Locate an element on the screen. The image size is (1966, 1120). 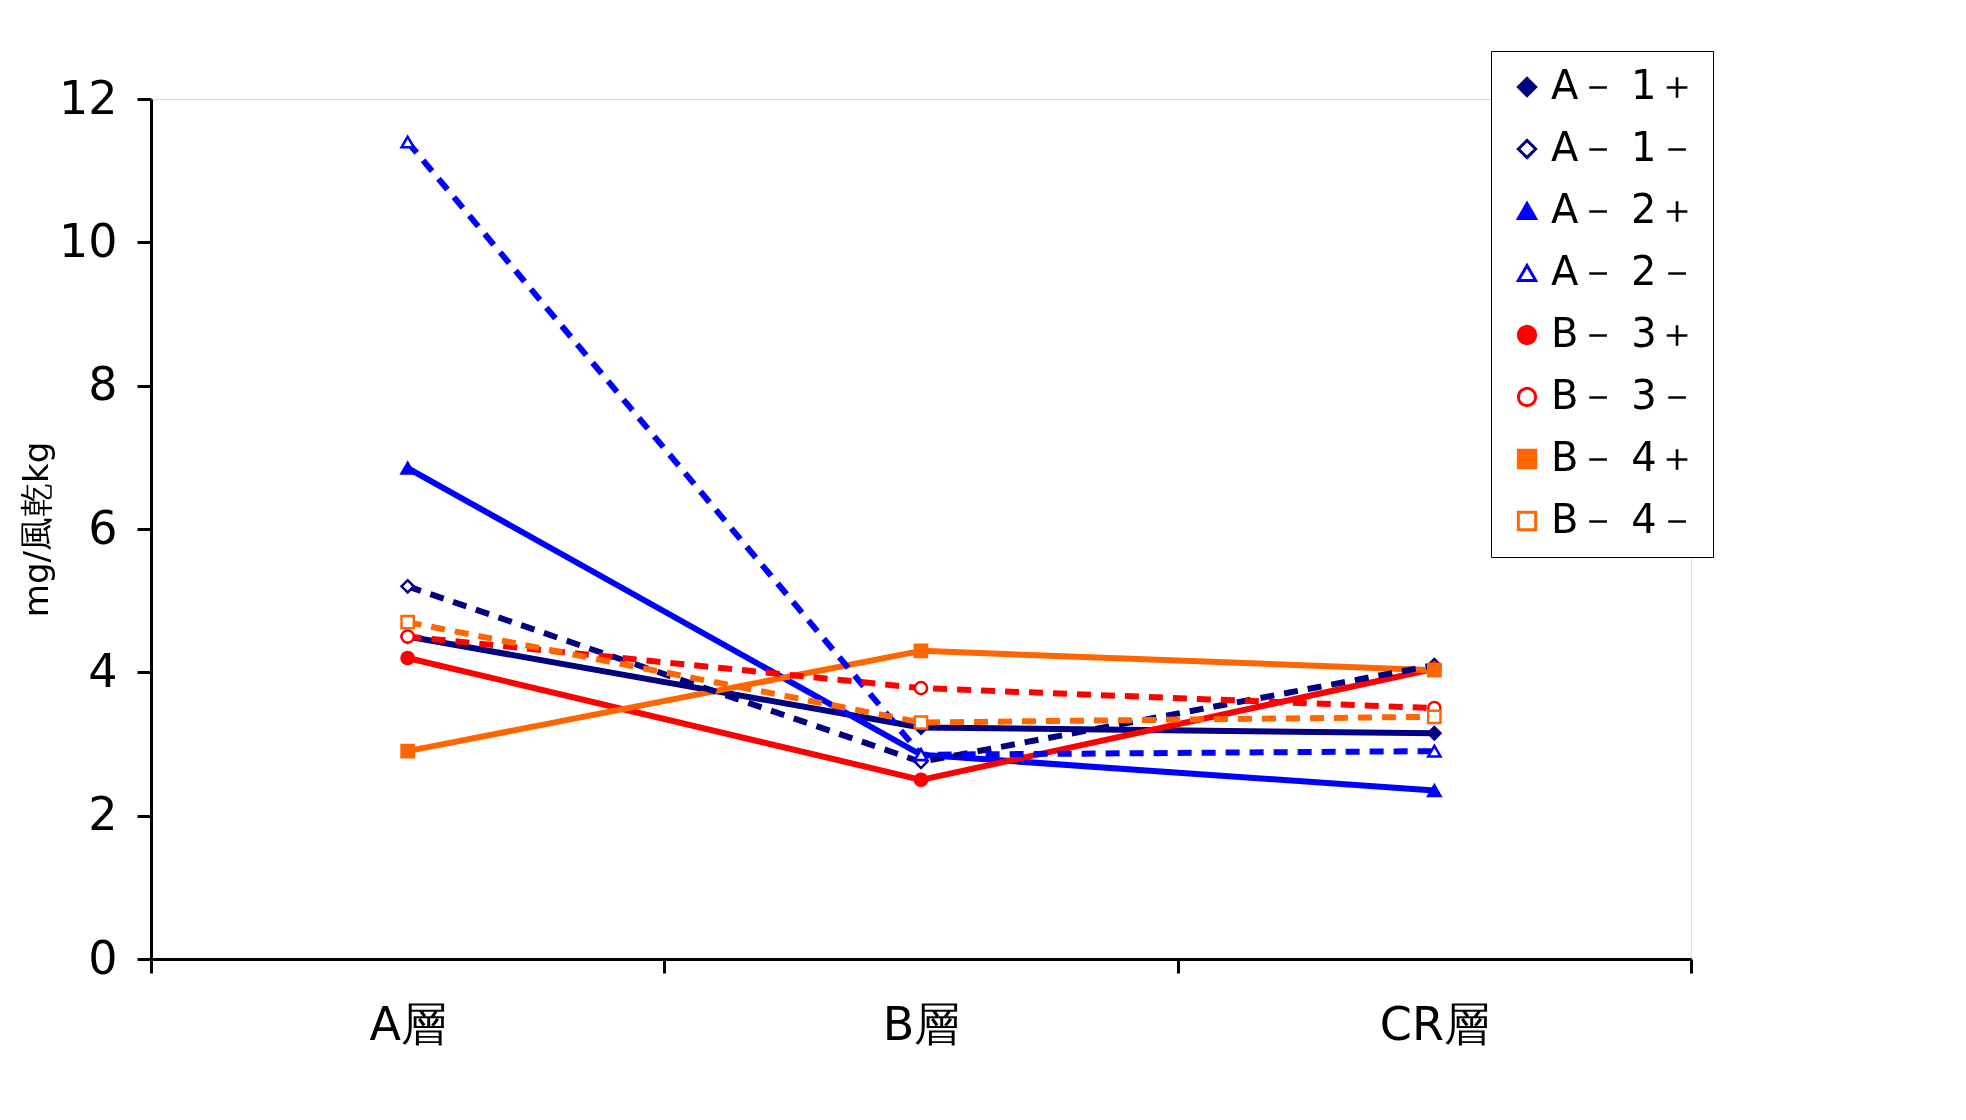
legend-label: B－ 4－ is located at coordinates (1624, 519).